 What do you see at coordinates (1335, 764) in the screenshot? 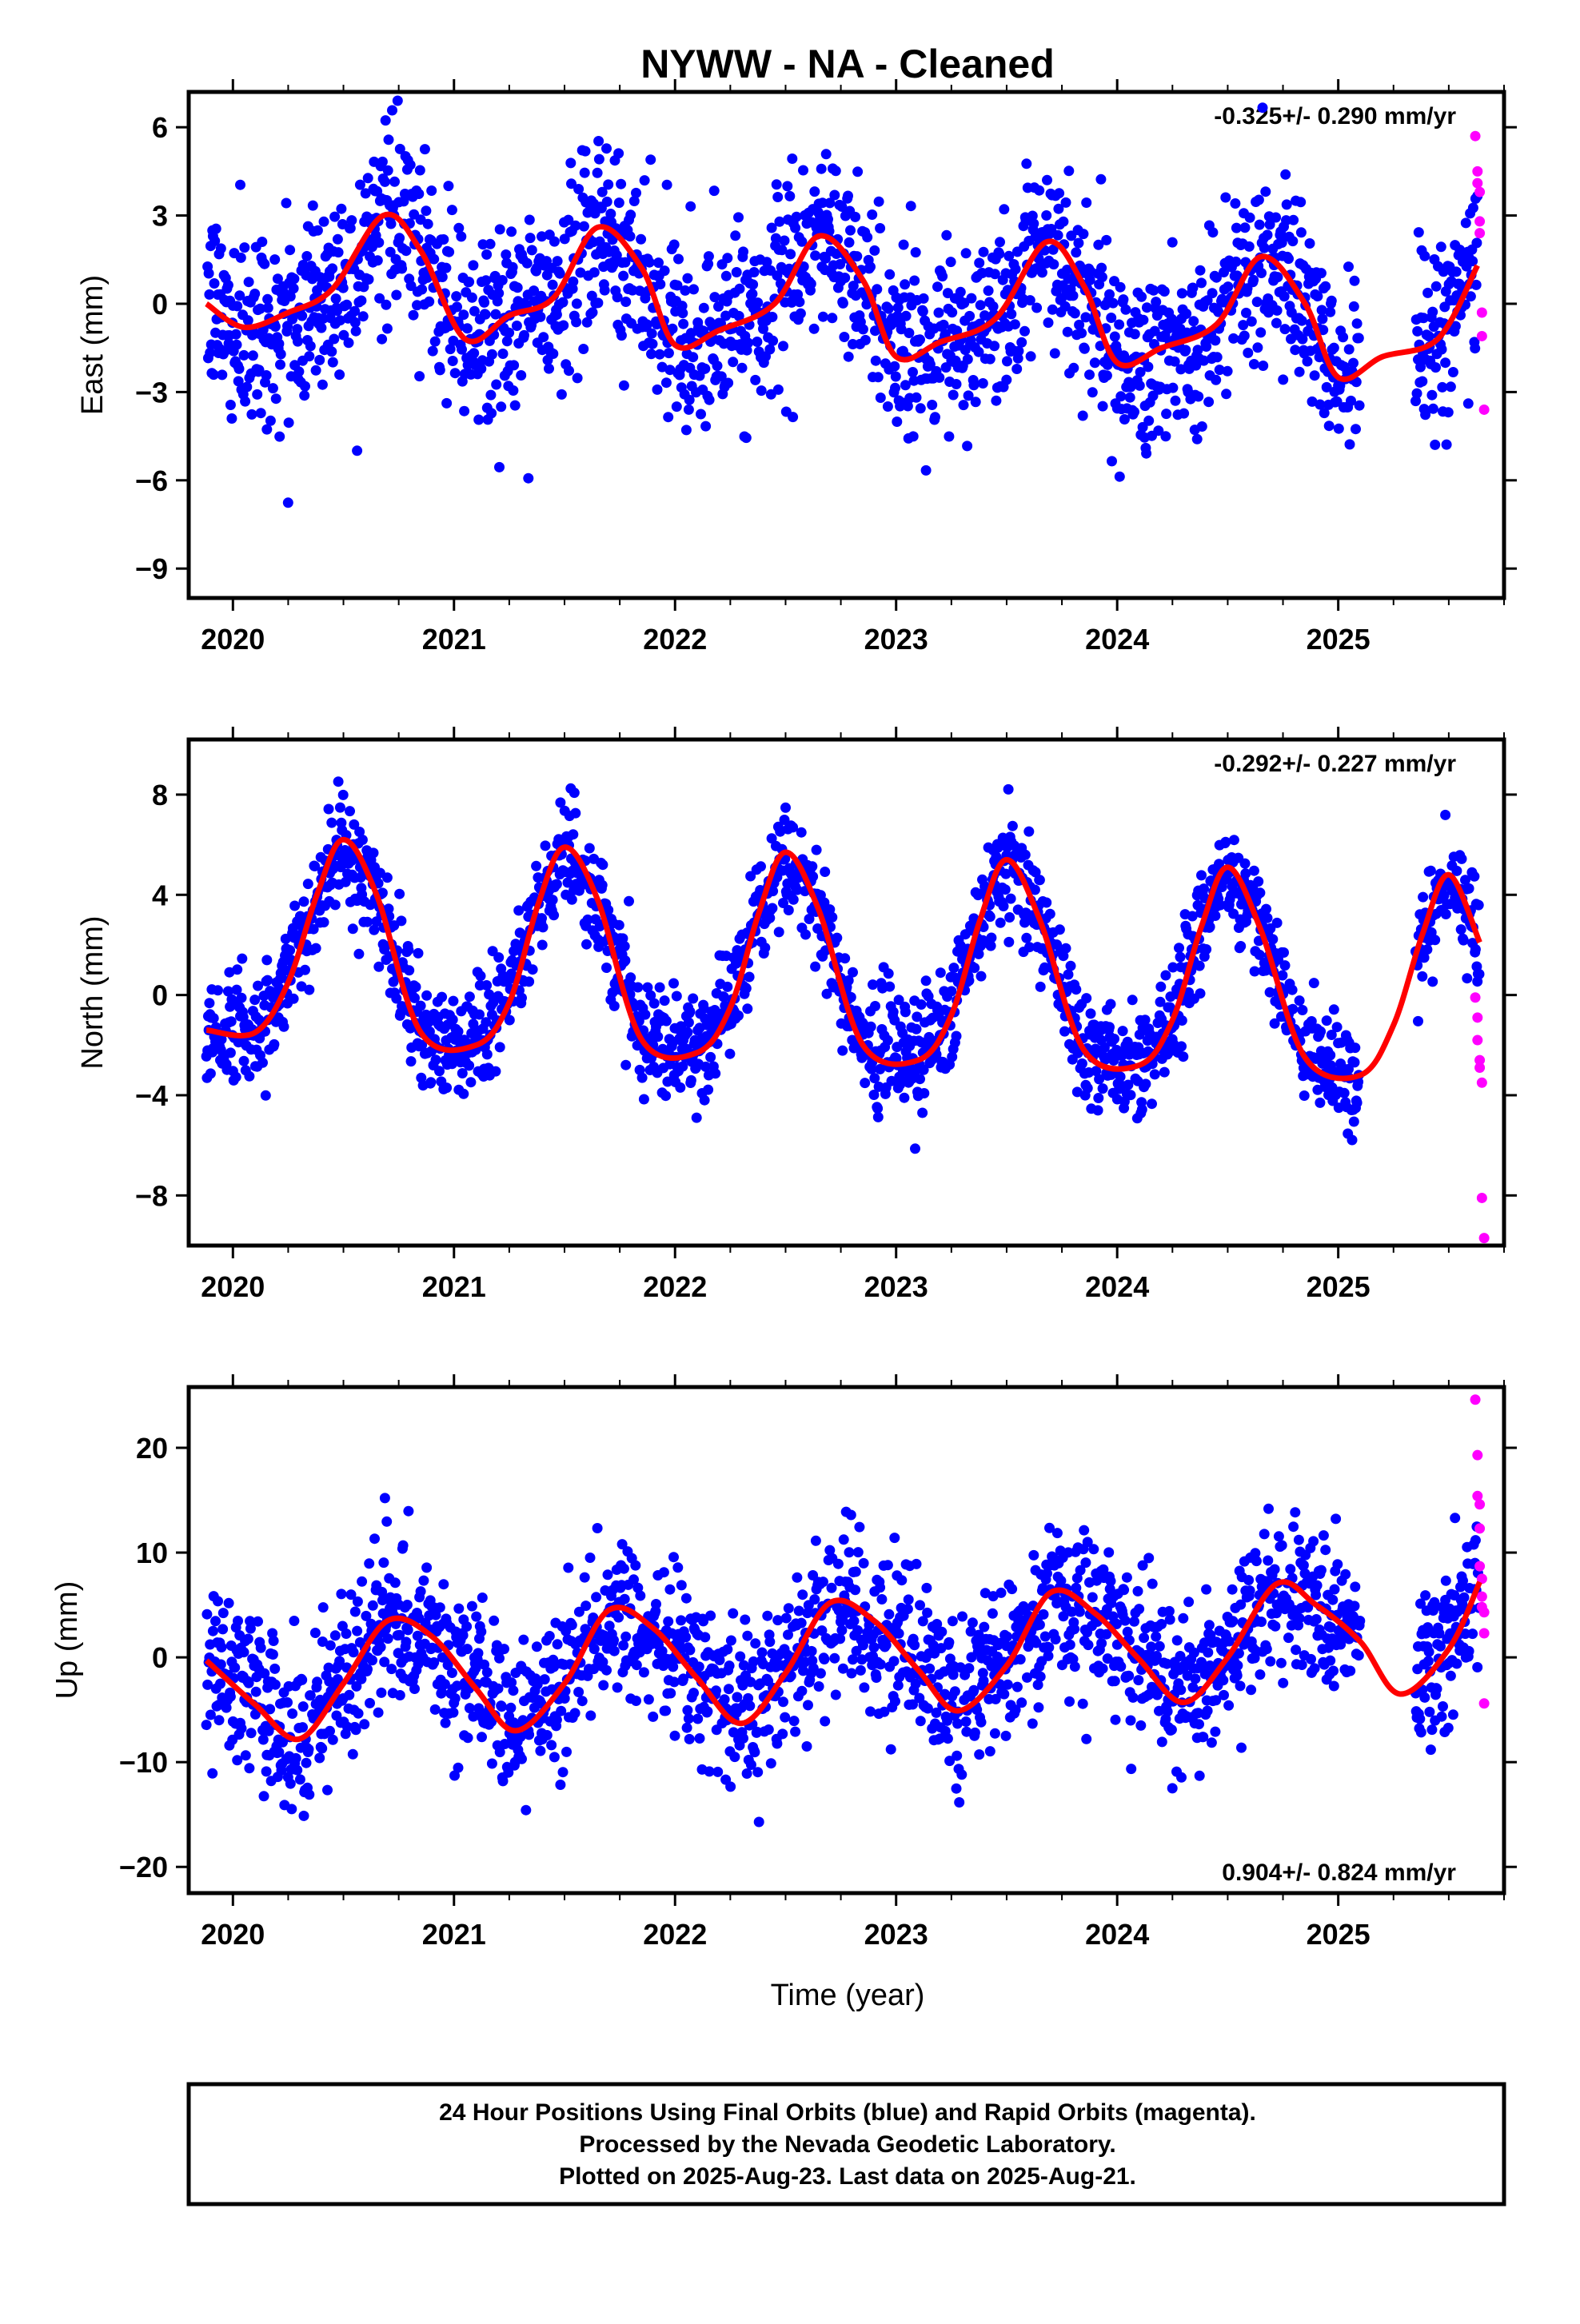
I see `rate-label: -0.292+/- 0.227 mm/yr` at bounding box center [1335, 764].